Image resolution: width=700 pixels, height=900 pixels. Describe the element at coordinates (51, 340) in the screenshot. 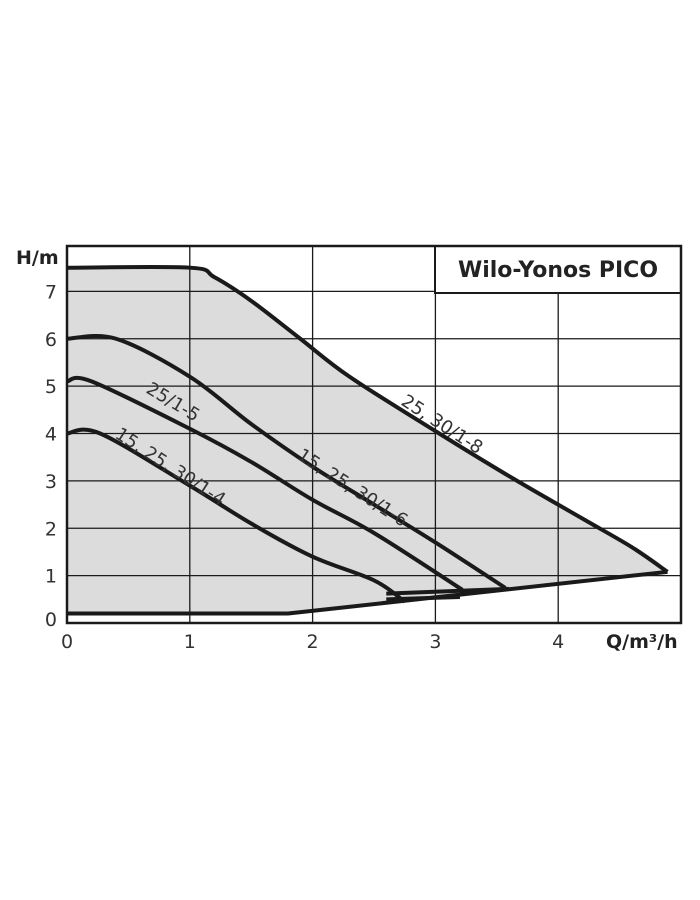

I see `y-tick-label: 6` at that location.